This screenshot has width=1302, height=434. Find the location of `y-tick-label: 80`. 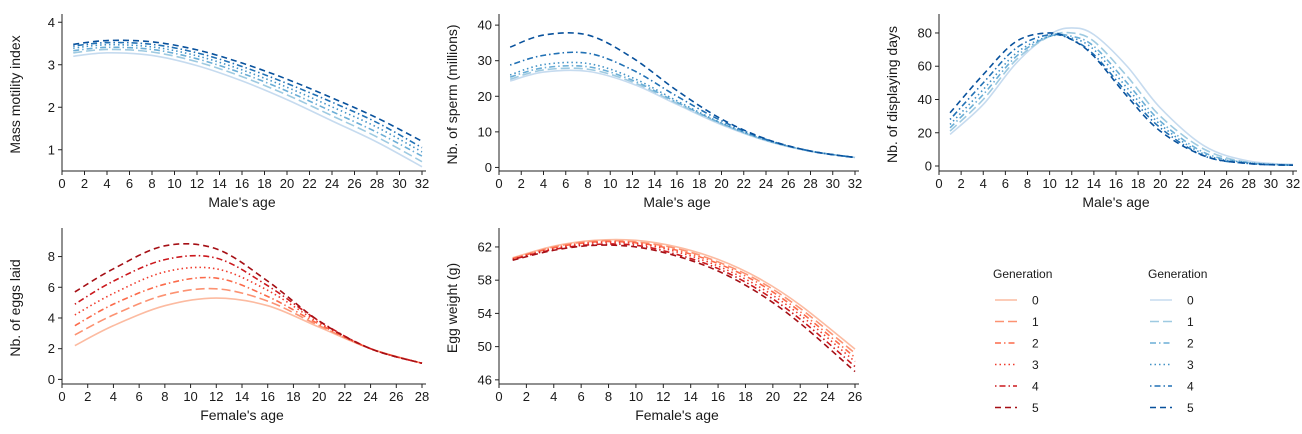

y-tick-label: 80 is located at coordinates (925, 32).